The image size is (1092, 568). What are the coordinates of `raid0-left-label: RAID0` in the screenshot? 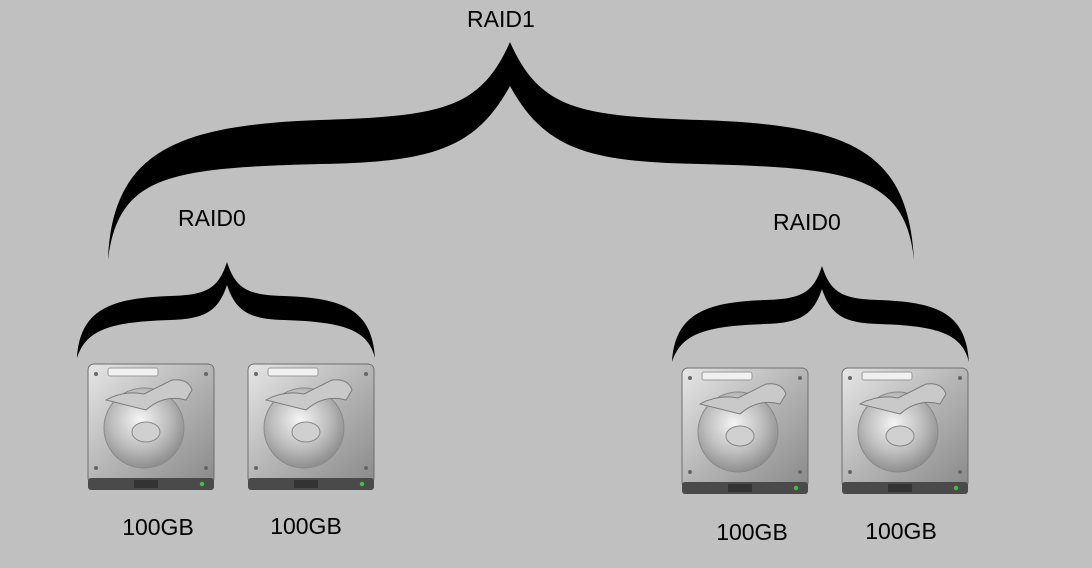 It's located at (212, 218).